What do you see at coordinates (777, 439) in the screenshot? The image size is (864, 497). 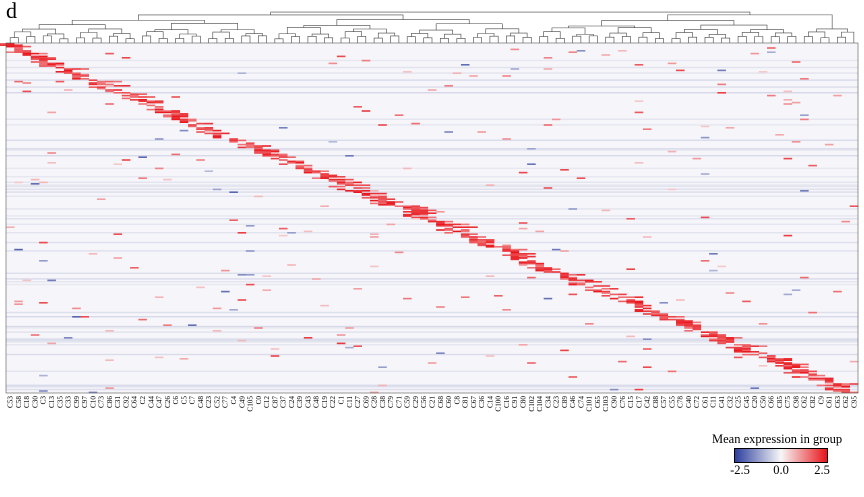 I see `colorbar-title: Mean expression in group` at bounding box center [777, 439].